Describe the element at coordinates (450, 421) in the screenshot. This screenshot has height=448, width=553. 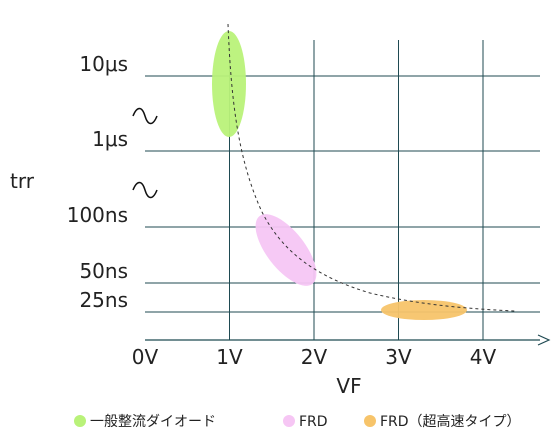
I see `legend-label: FRD（超高速タイプ）` at that location.